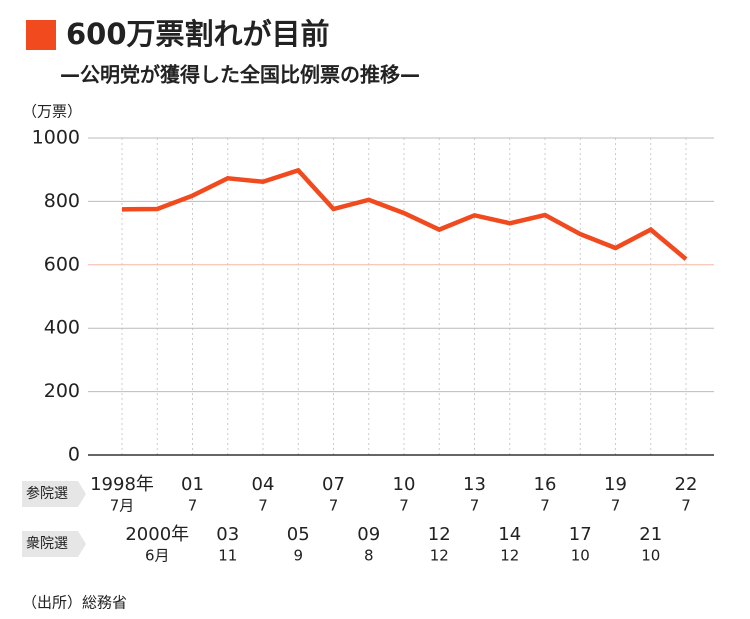 Image resolution: width=750 pixels, height=619 pixels. I want to click on x-tick-label: 14, so click(509, 534).